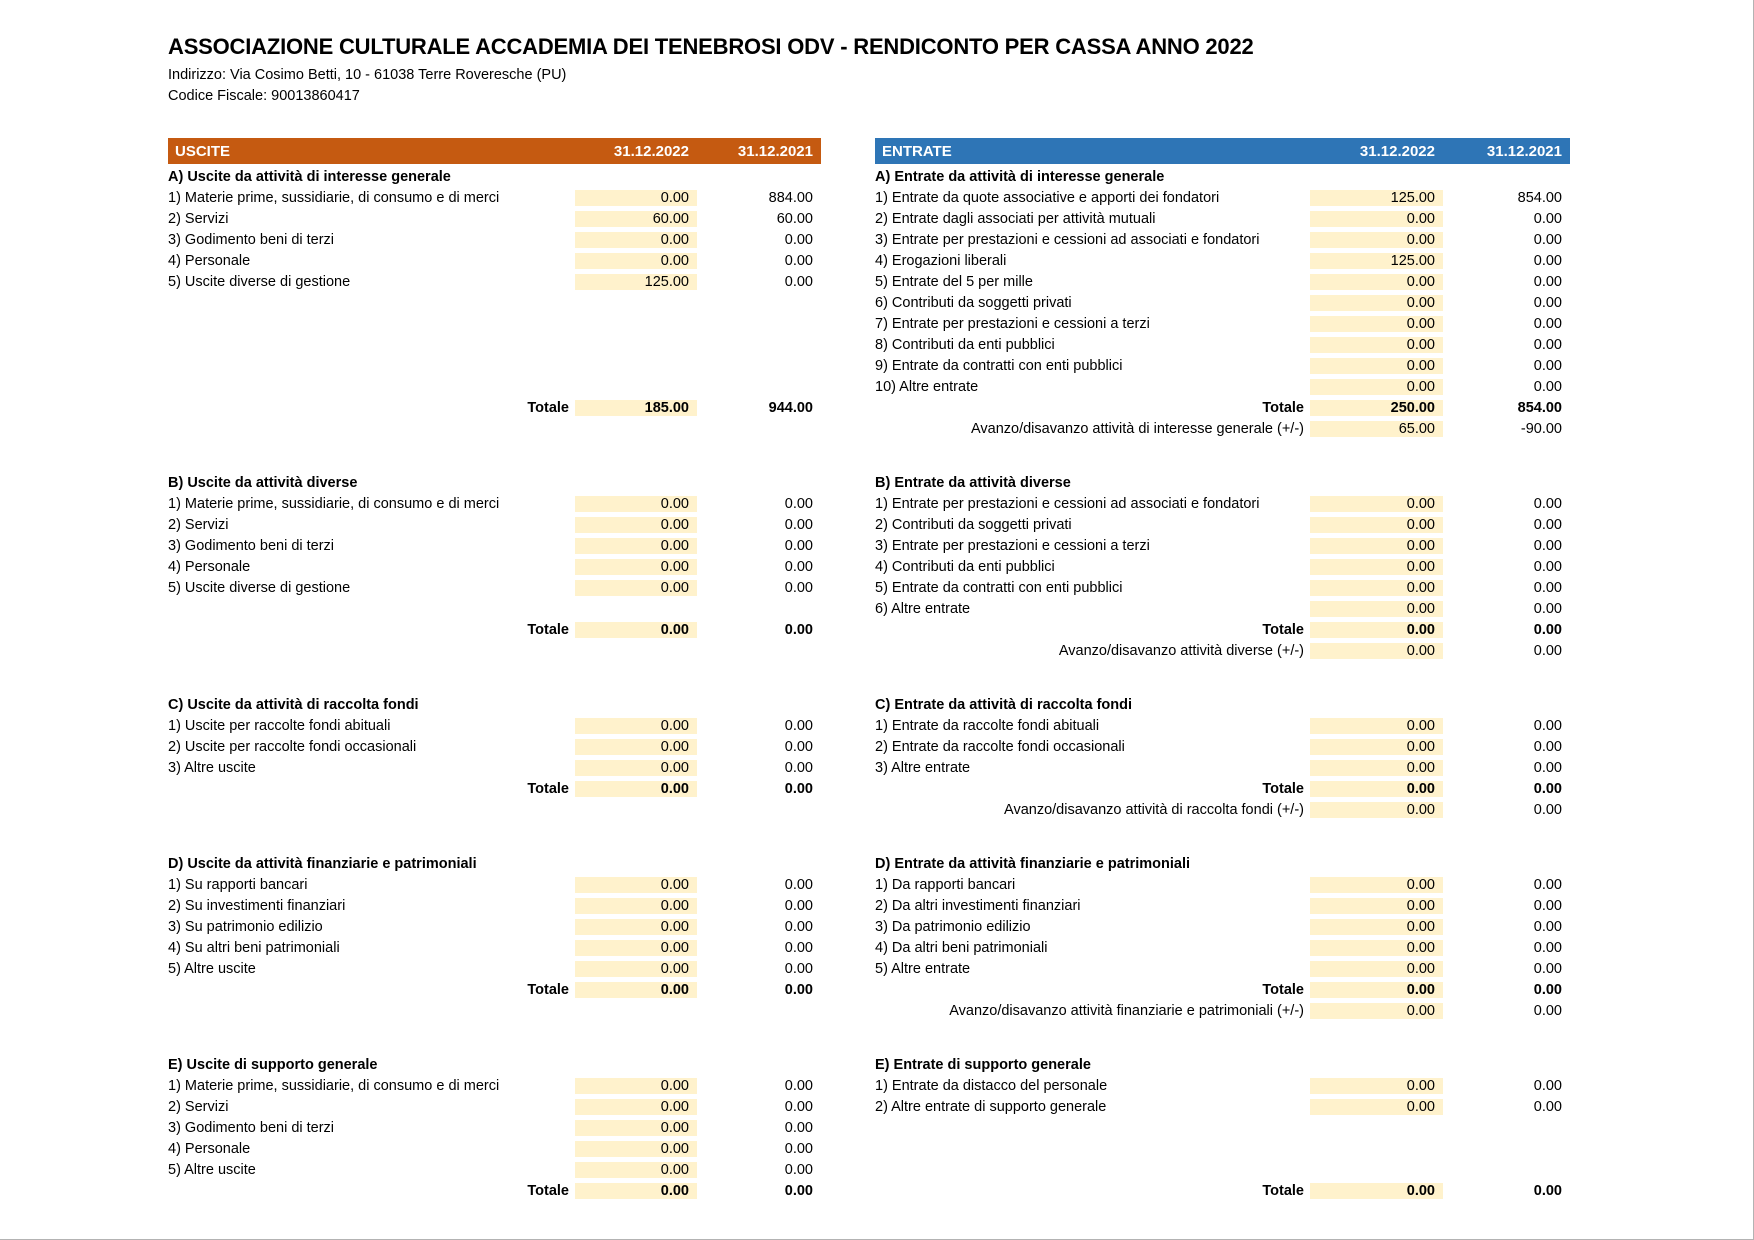 The image size is (1754, 1240). What do you see at coordinates (927, 386) in the screenshot?
I see `row-label: 10) Altre entrate` at bounding box center [927, 386].